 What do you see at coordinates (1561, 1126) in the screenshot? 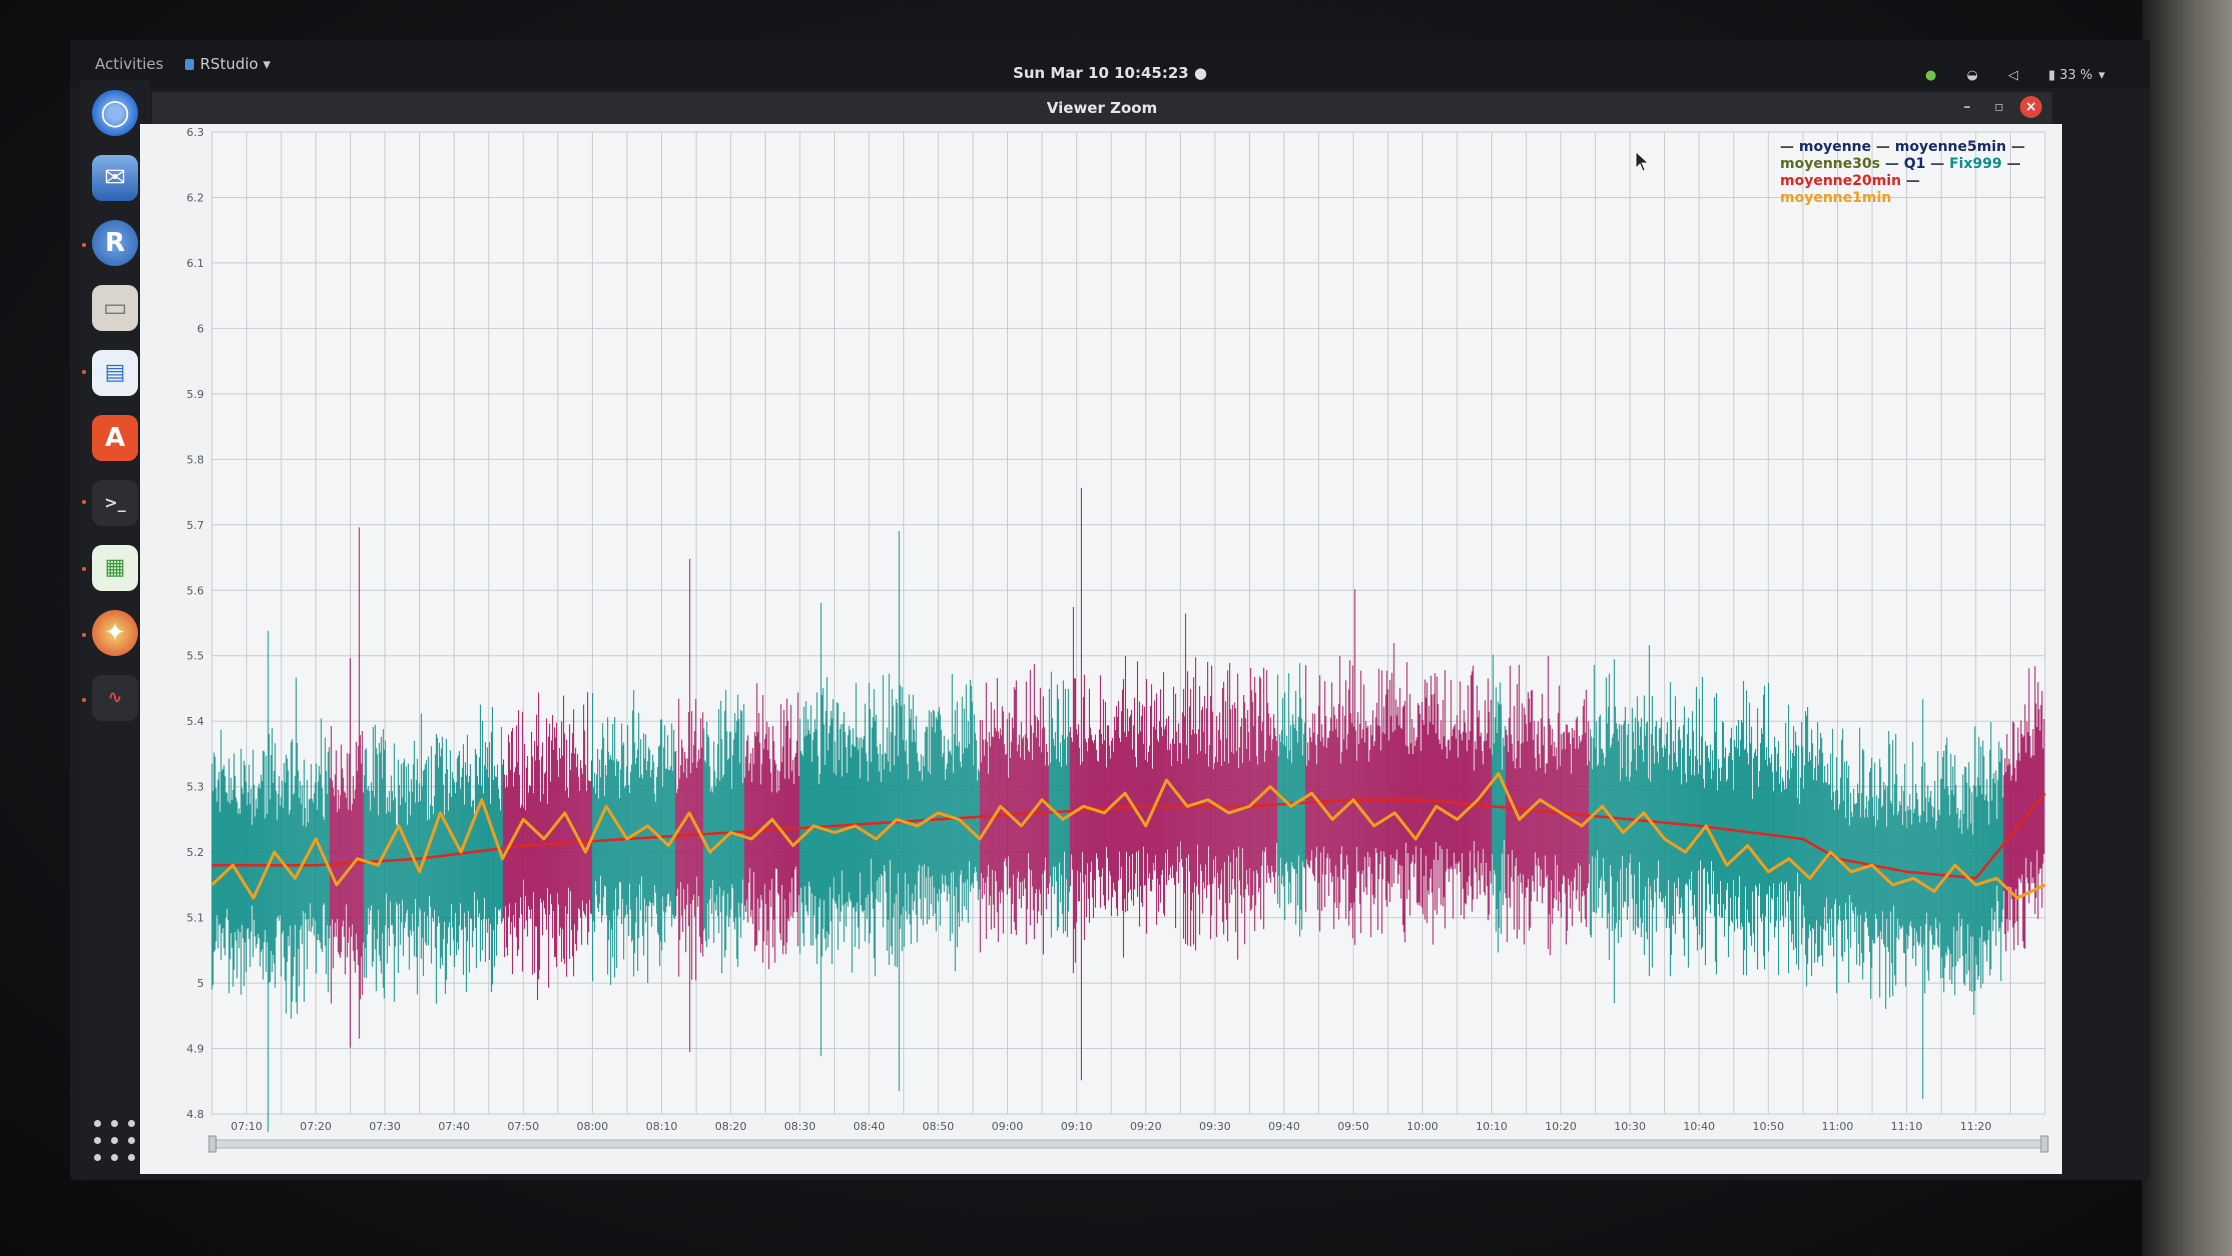
I see `x-tick-label: 10:20` at bounding box center [1561, 1126].